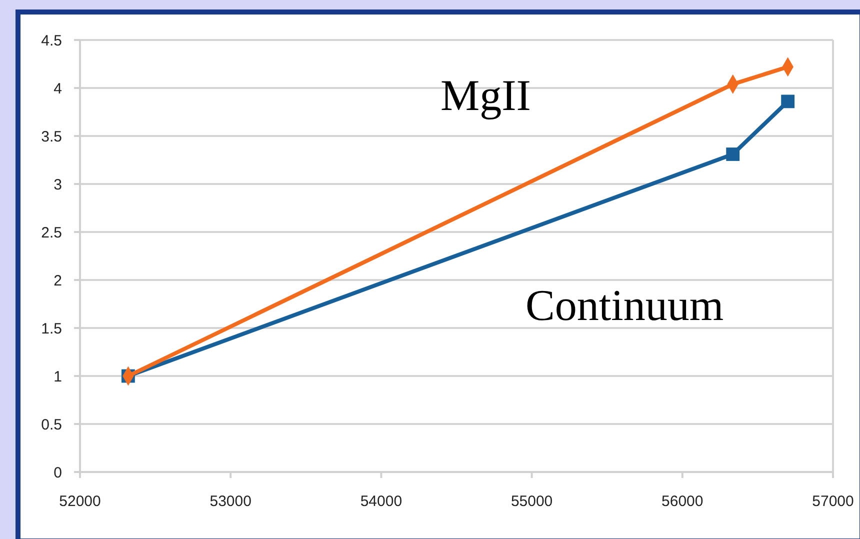 The image size is (860, 539). I want to click on x-tick-label: 57000, so click(833, 501).